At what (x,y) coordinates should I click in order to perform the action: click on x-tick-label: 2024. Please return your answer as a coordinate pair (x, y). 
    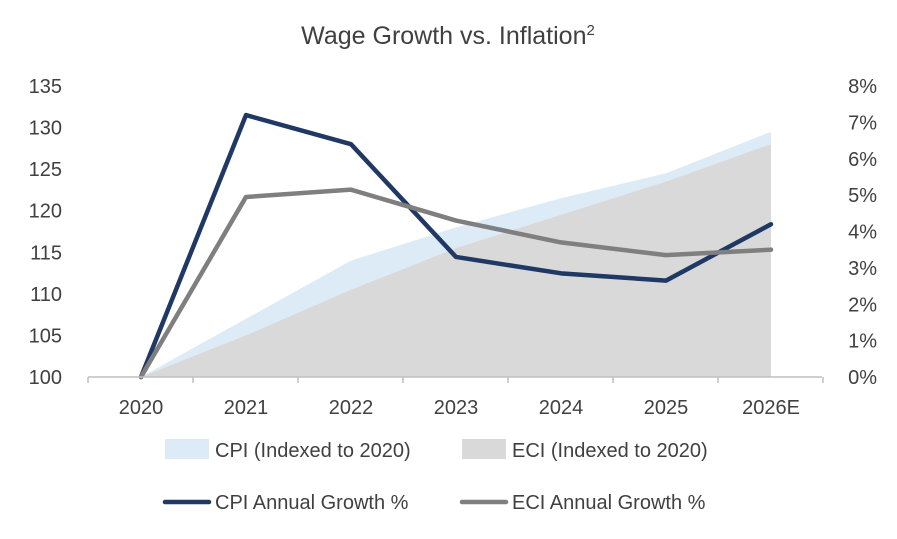
    Looking at the image, I should click on (561, 408).